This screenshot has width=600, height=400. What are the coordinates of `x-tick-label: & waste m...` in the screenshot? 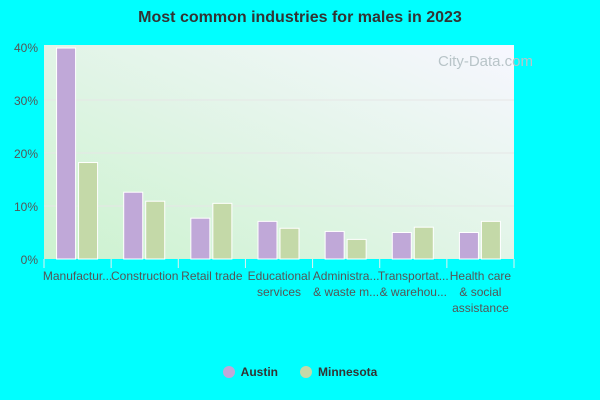 It's located at (346, 292).